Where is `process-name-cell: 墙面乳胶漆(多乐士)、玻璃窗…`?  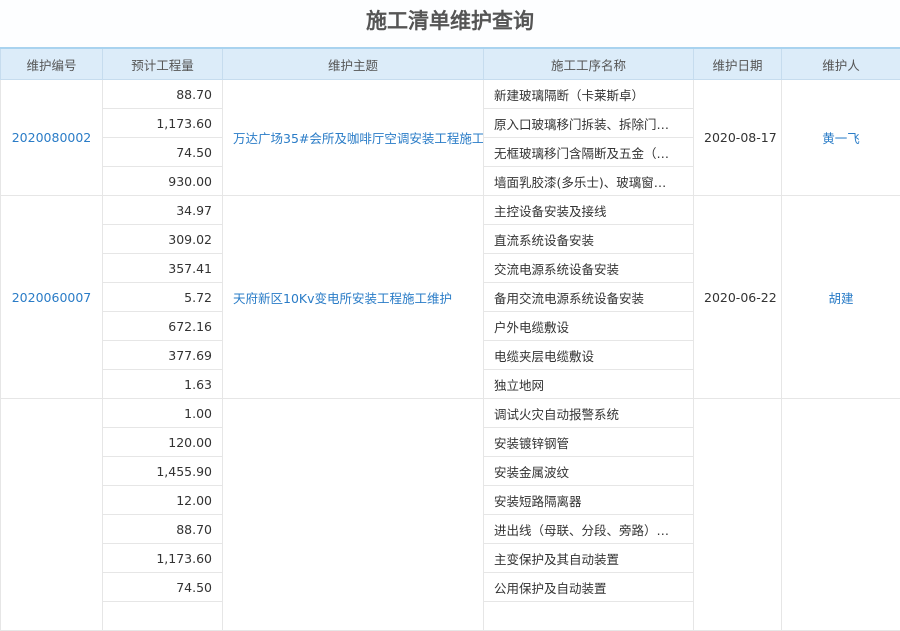 process-name-cell: 墙面乳胶漆(多乐士)、玻璃窗… is located at coordinates (589, 181).